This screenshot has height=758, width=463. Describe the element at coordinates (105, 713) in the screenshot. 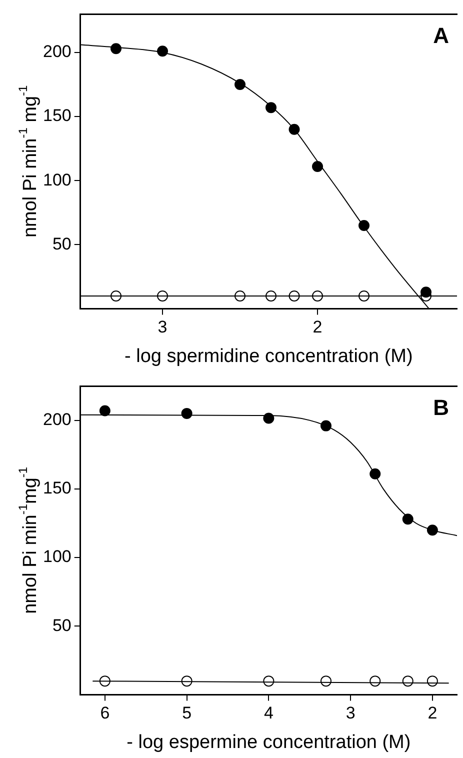

I see `x-tick-label: 6` at that location.